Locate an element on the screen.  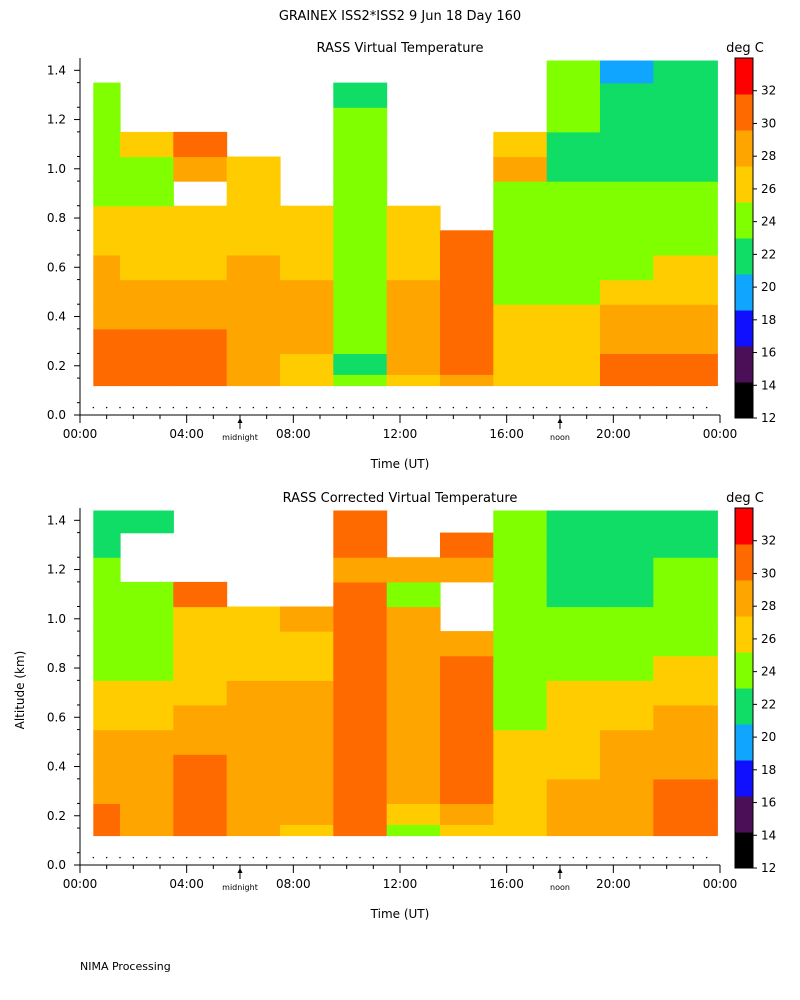
x-axis-label: Time (UT) is located at coordinates (400, 464).